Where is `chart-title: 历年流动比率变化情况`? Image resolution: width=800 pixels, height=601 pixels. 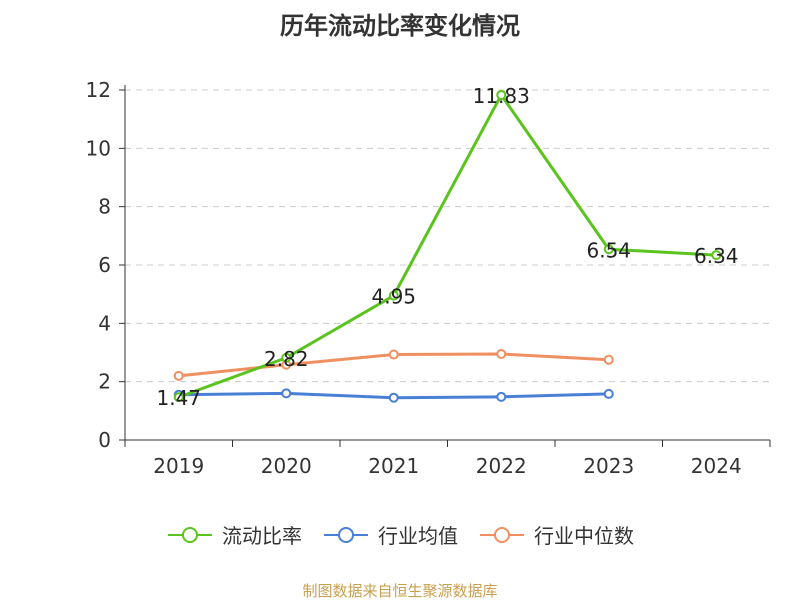
chart-title: 历年流动比率变化情况 is located at coordinates (400, 26).